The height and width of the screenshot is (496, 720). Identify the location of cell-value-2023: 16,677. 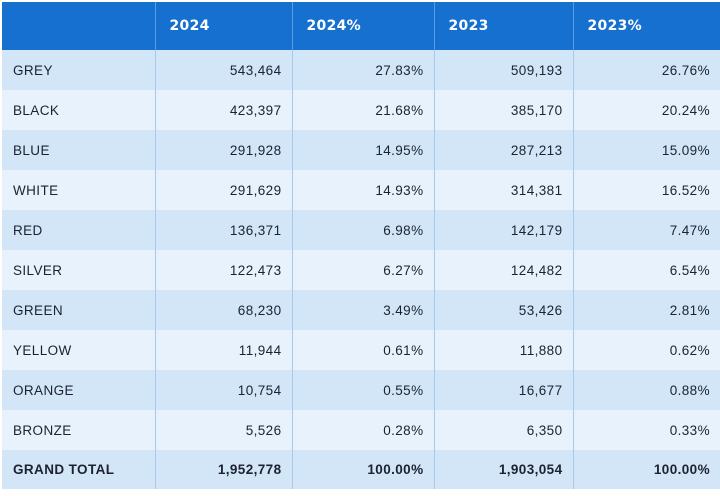
(504, 390).